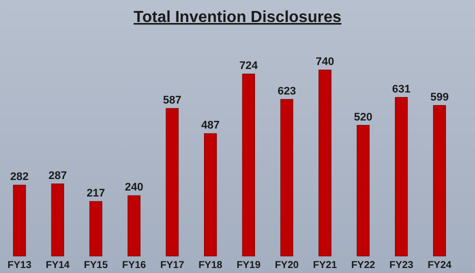  Describe the element at coordinates (325, 266) in the screenshot. I see `x-tick-label: FY21` at that location.